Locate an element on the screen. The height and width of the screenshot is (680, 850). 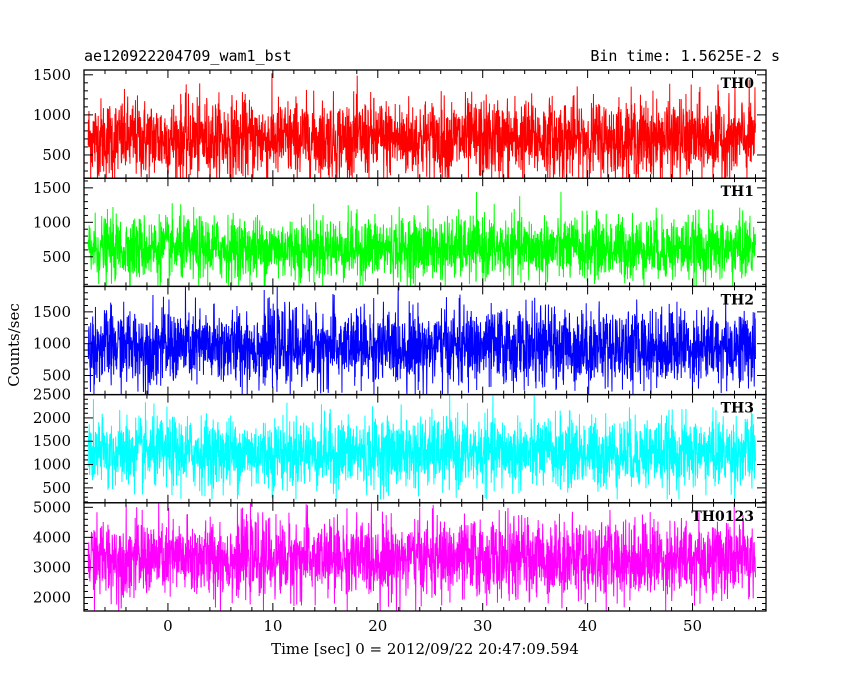
panel-frame is located at coordinates (425, 557).